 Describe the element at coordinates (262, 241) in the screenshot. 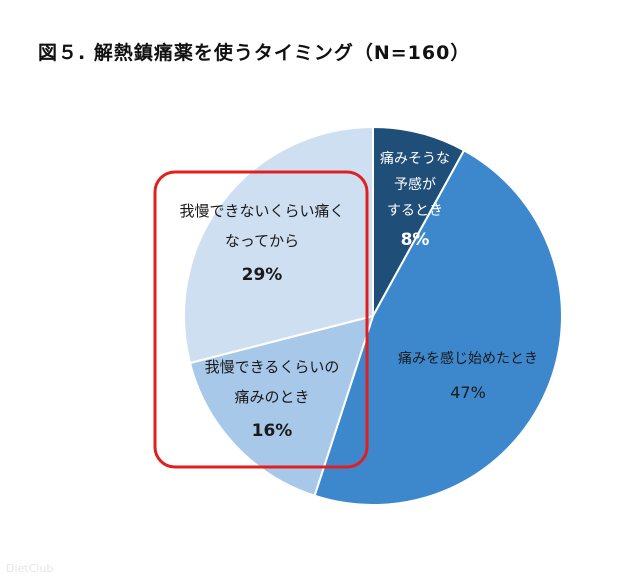

I see `slice-4-label-line-2: なってから` at that location.